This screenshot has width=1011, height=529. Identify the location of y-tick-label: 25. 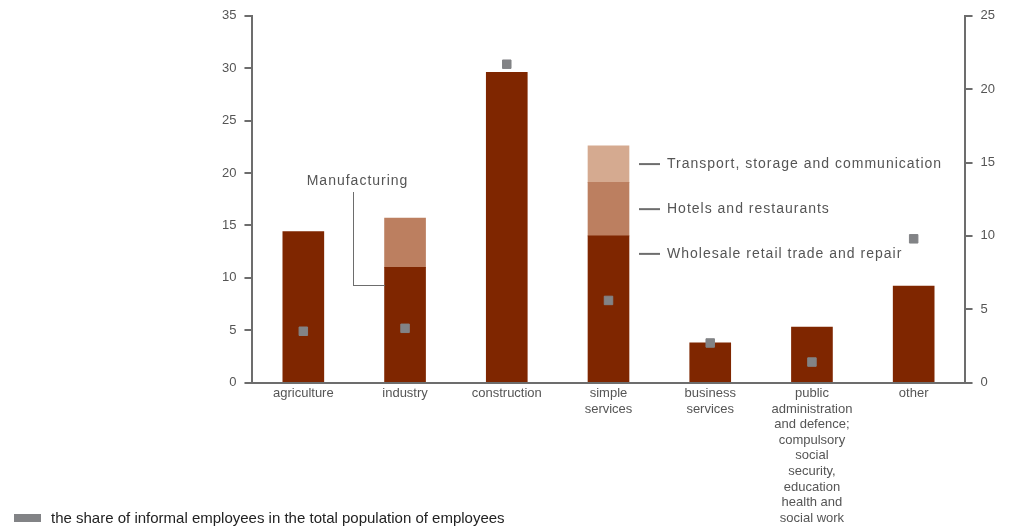
(229, 120).